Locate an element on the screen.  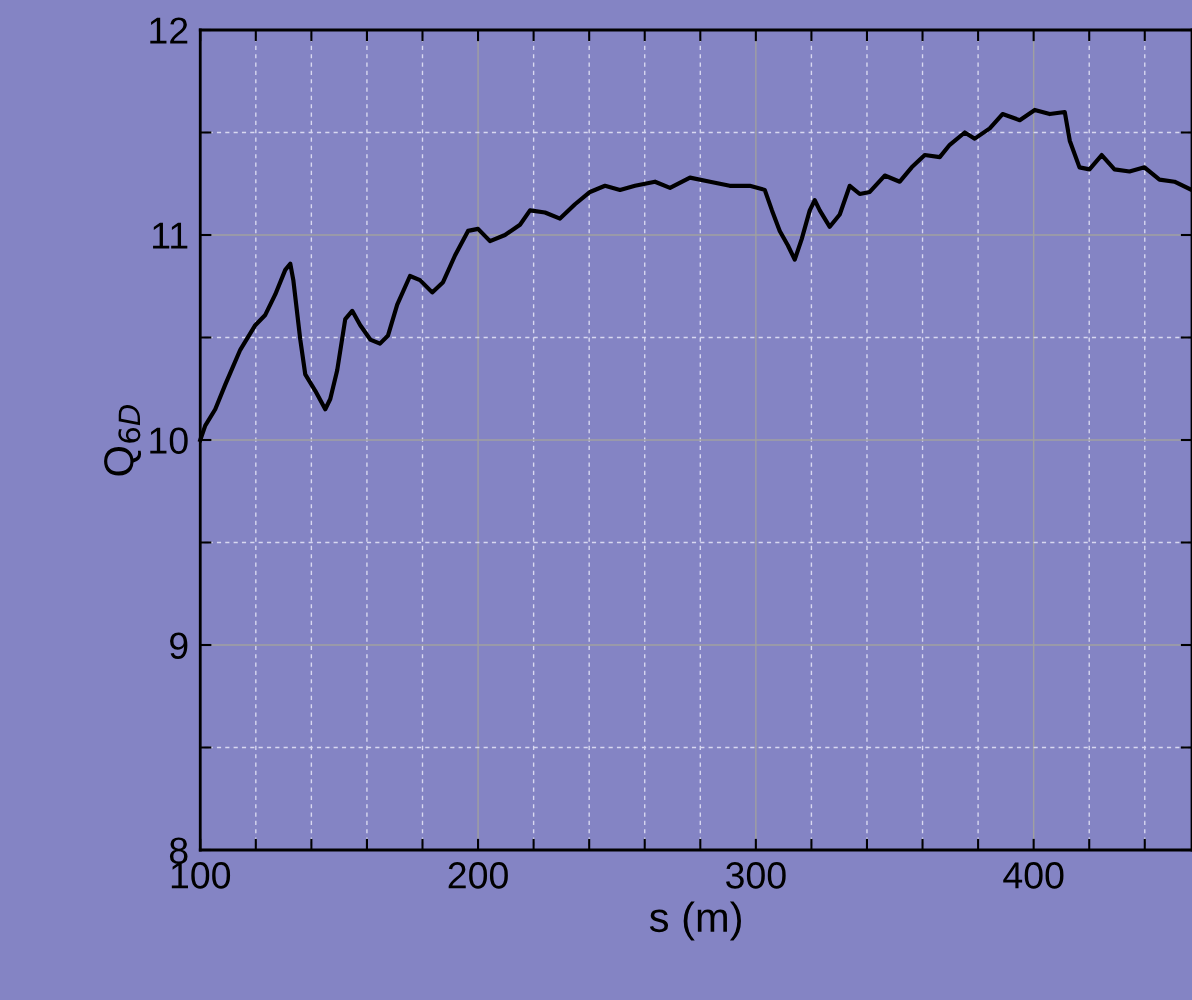
y-tick-label: 8 is located at coordinates (178, 850).